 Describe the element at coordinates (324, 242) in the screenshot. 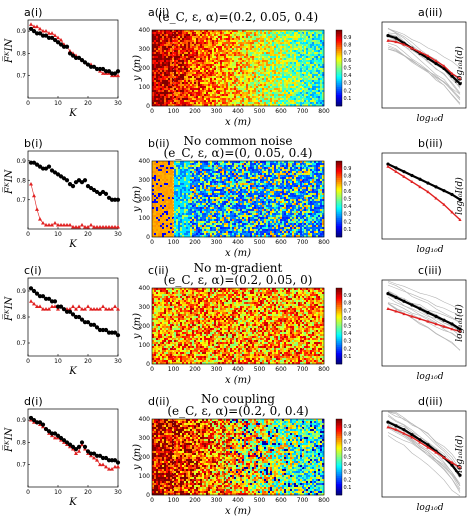

I see `x-tick-label: 800` at that location.